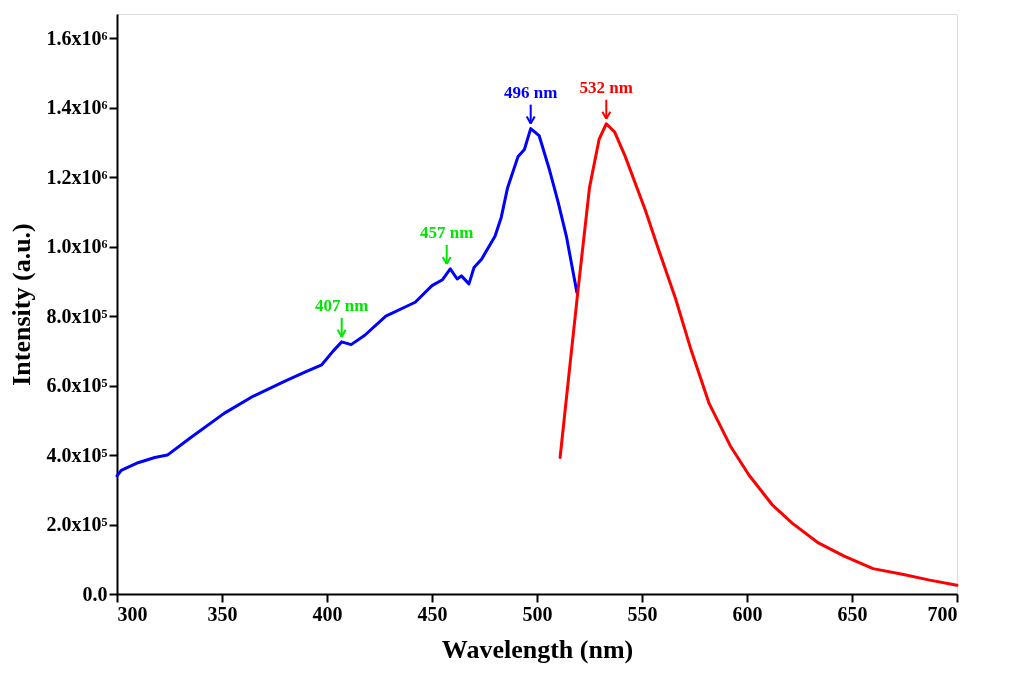  I want to click on y-axis-title: Intensity (a.u.), so click(21, 304).